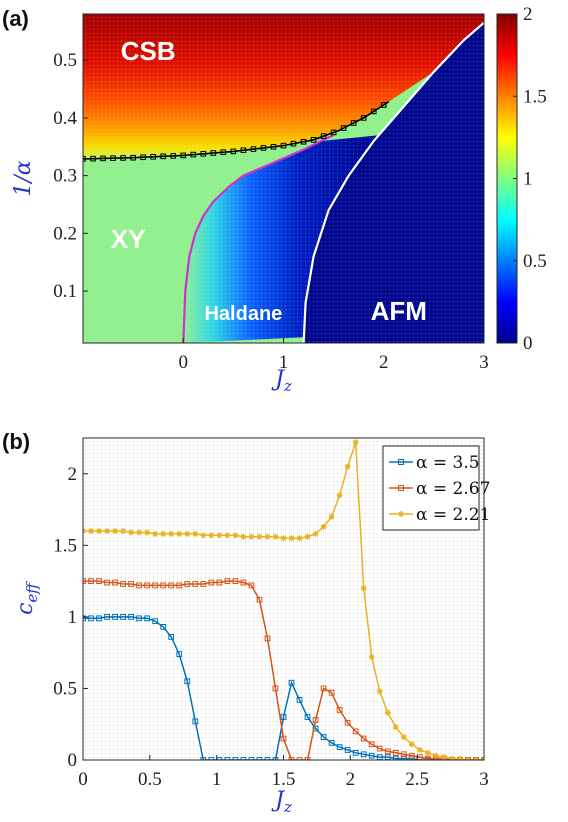  What do you see at coordinates (284, 779) in the screenshot?
I see `x-tick-label: 1.5` at bounding box center [284, 779].